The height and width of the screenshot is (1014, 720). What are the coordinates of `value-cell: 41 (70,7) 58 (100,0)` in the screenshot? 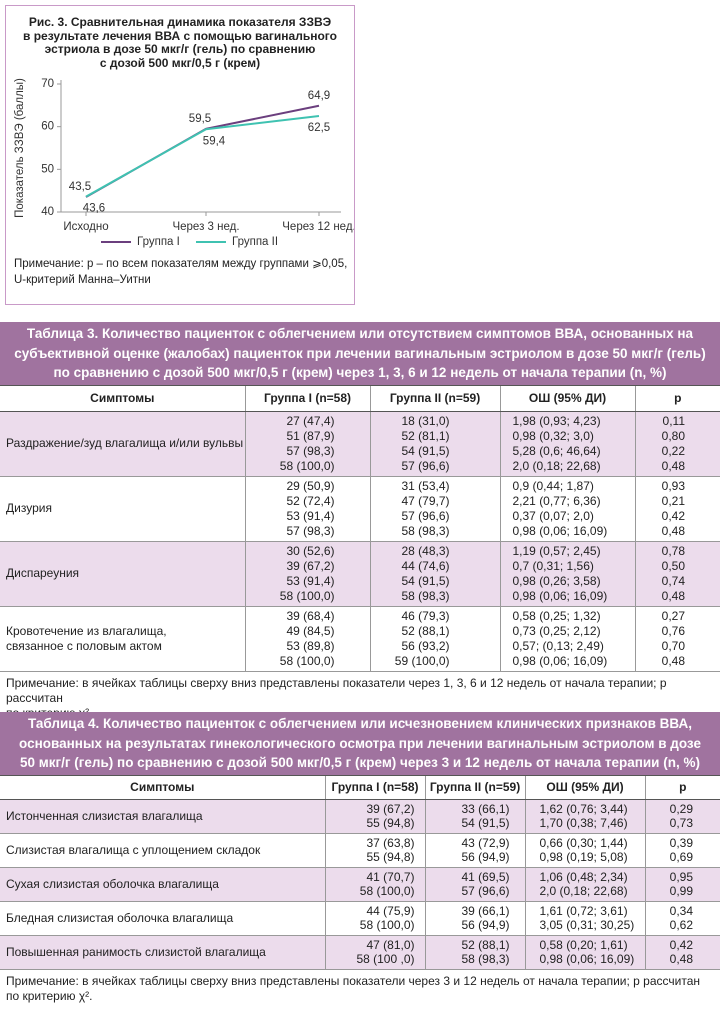 It's located at (374, 884).